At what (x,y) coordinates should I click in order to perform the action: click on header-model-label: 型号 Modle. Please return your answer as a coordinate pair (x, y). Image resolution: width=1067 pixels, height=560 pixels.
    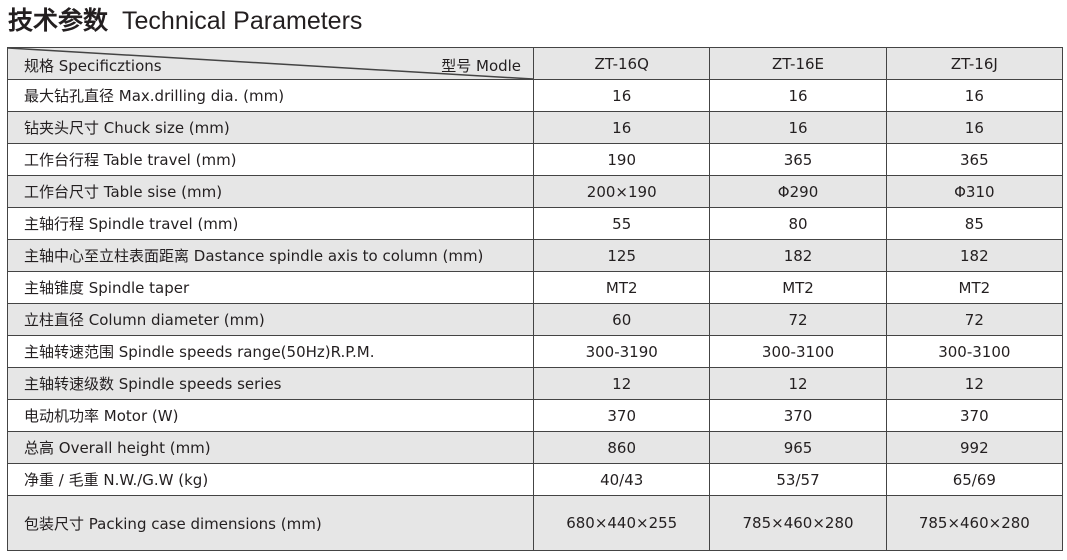
    Looking at the image, I should click on (481, 66).